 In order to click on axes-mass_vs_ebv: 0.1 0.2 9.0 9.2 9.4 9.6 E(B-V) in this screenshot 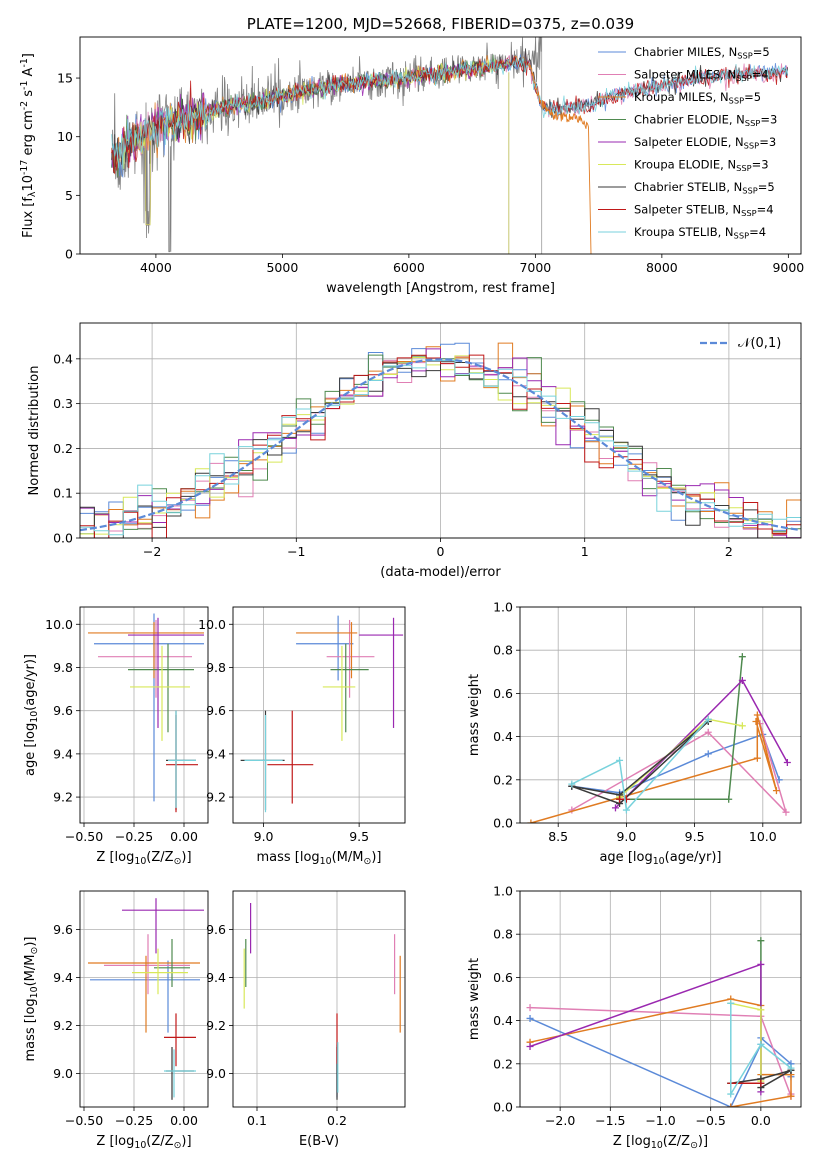, I will do `click(306, 1019)`.